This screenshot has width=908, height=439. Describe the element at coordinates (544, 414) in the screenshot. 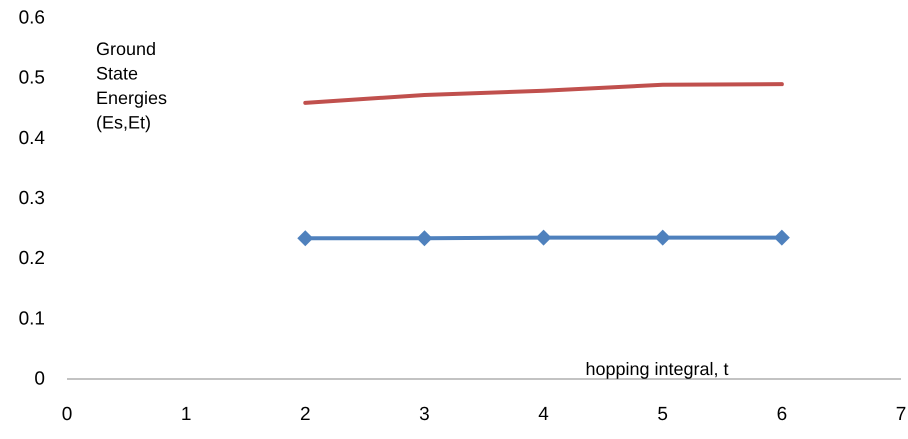

I see `x-tick-label: 4` at that location.